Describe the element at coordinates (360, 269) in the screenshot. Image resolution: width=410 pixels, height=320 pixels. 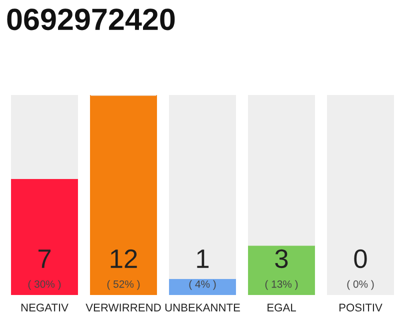
I see `data-label: 0 ( 0% )` at that location.